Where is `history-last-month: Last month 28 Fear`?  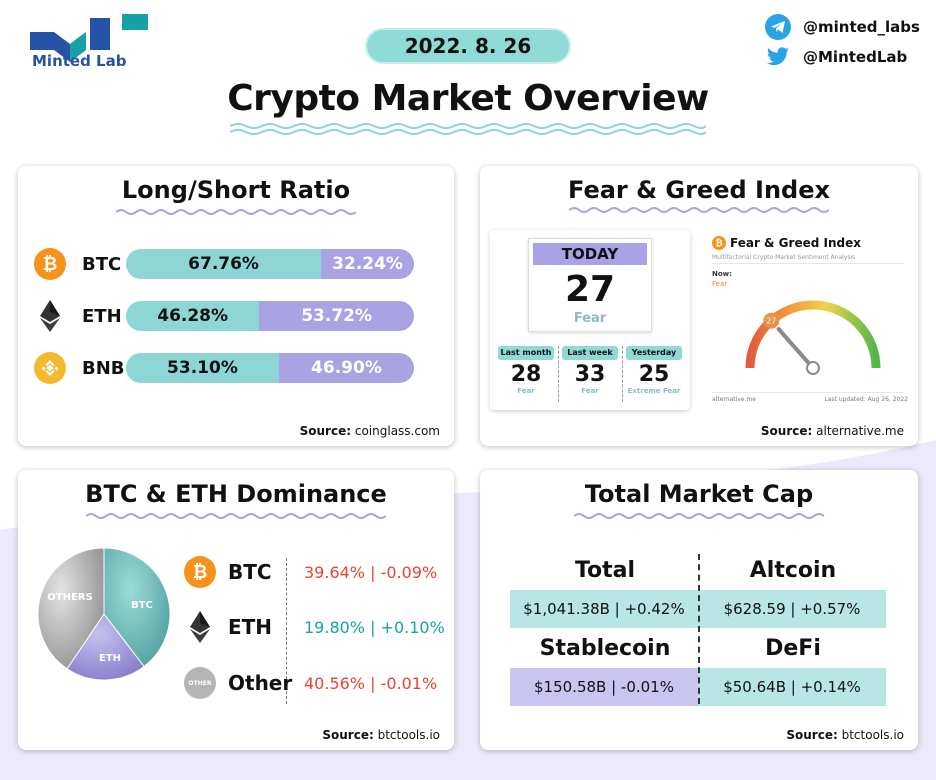 history-last-month: Last month 28 Fear is located at coordinates (526, 374).